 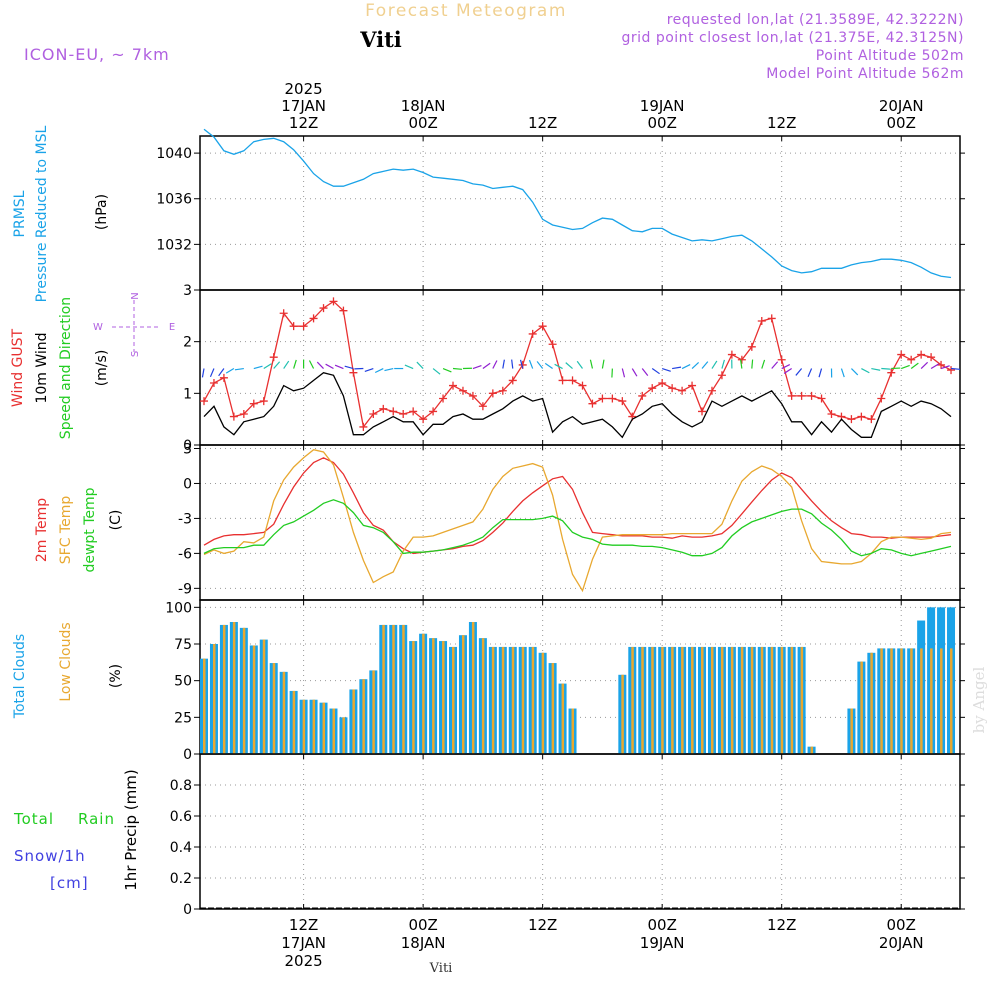 I want to click on y-tick-label: -9, so click(x=185, y=589).